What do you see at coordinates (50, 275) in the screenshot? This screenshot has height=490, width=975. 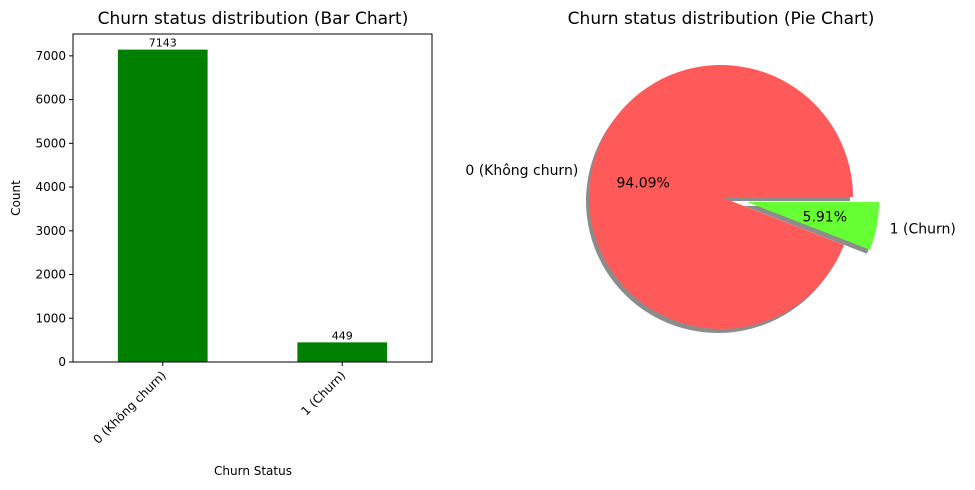 I see `y-tick-label: 2000` at bounding box center [50, 275].